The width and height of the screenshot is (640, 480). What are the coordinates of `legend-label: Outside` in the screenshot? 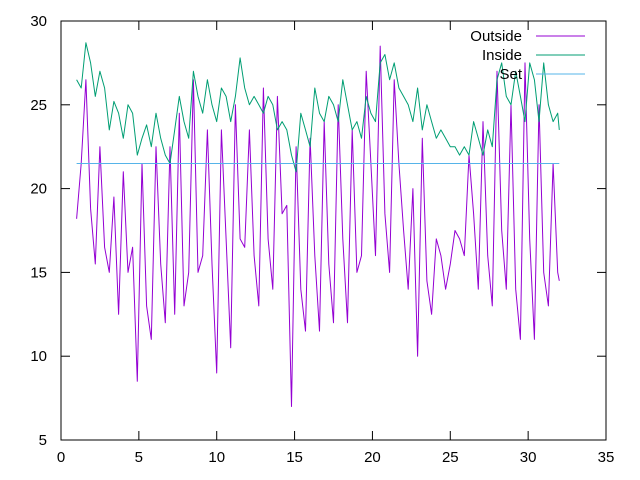 It's located at (496, 36).